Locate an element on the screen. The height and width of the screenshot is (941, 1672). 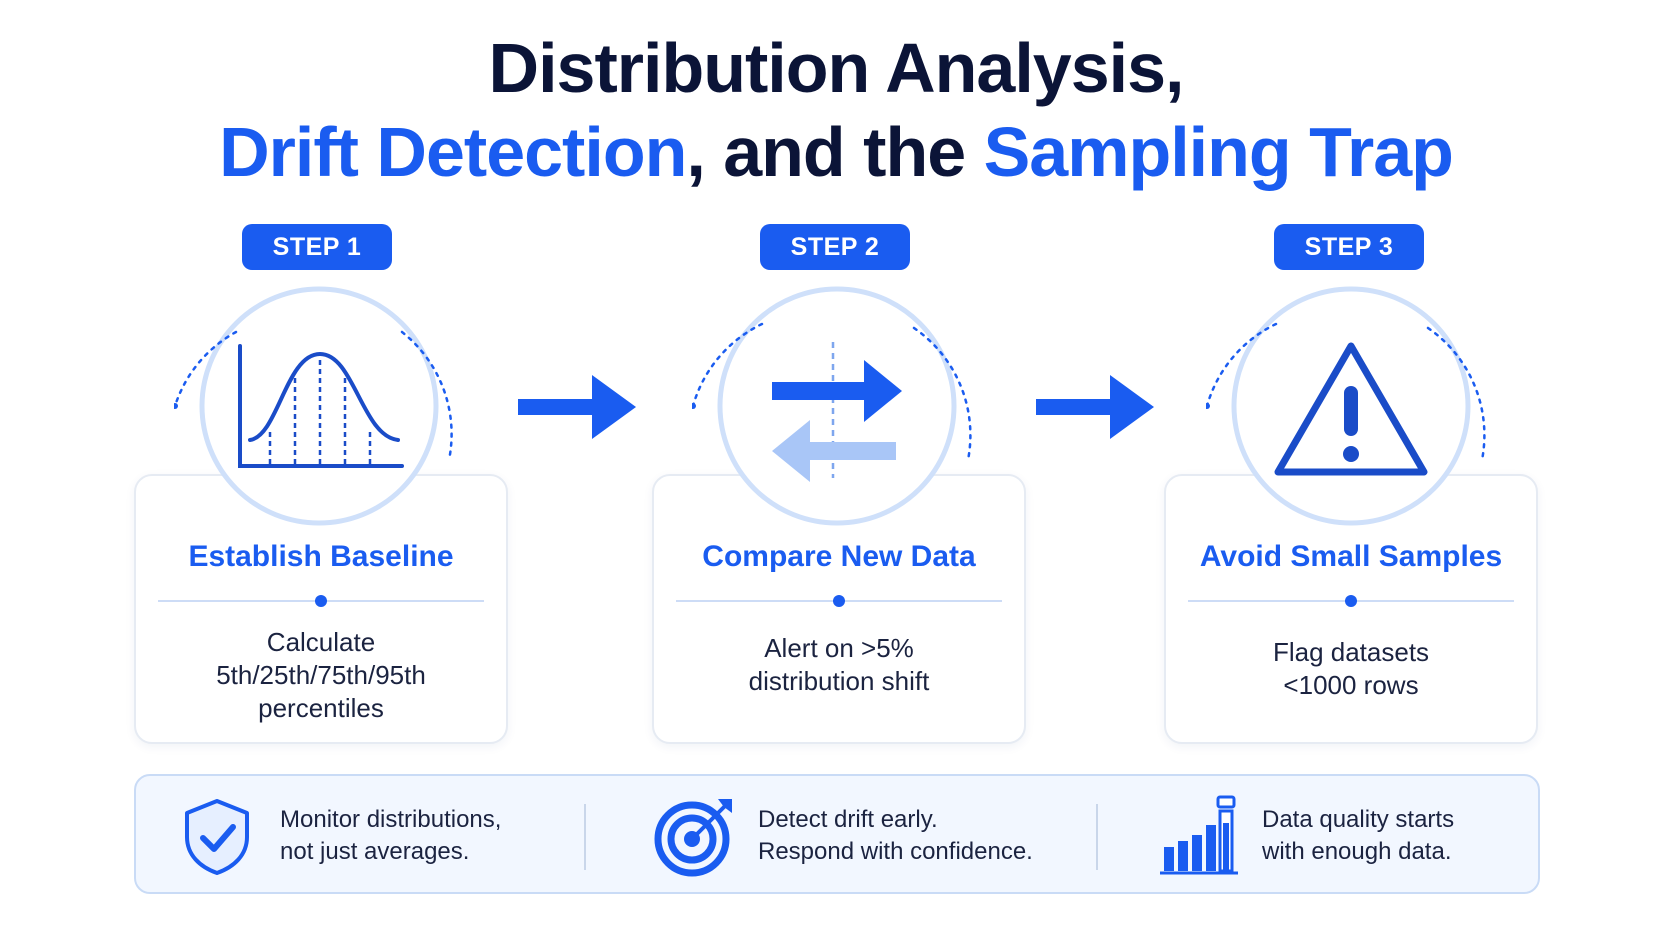
desc-line: <1000 rows is located at coordinates (1351, 685).